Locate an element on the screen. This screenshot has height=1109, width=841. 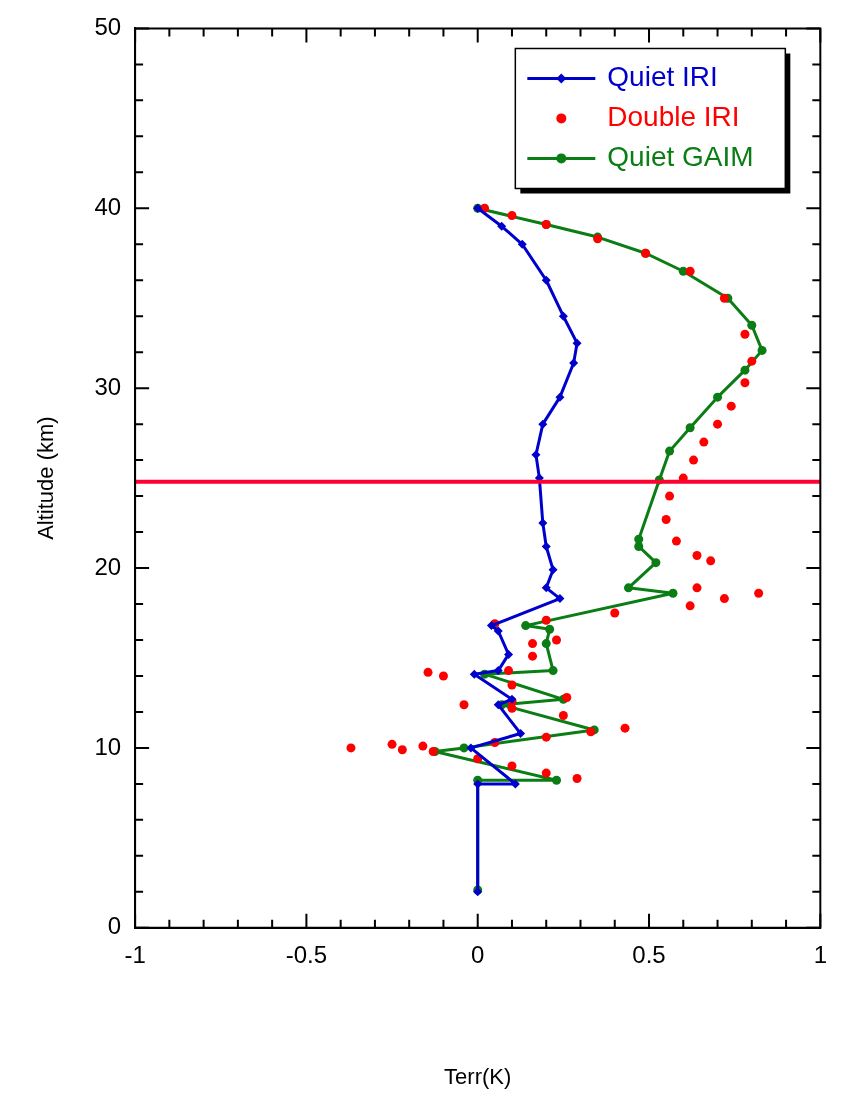
y-tick-label: 50 is located at coordinates (108, 27).